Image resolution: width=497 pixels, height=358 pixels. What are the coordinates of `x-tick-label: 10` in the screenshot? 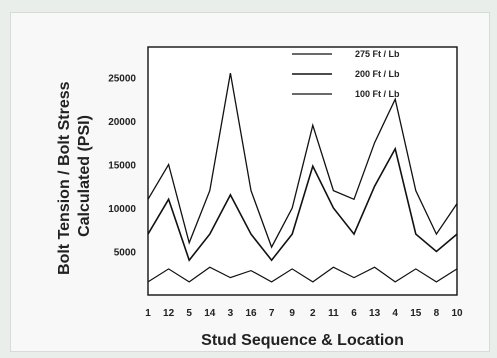 It's located at (457, 313).